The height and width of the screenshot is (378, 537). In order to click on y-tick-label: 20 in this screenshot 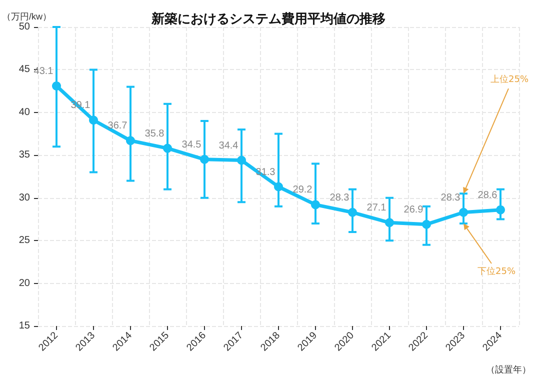, I will do `click(24, 283)`.